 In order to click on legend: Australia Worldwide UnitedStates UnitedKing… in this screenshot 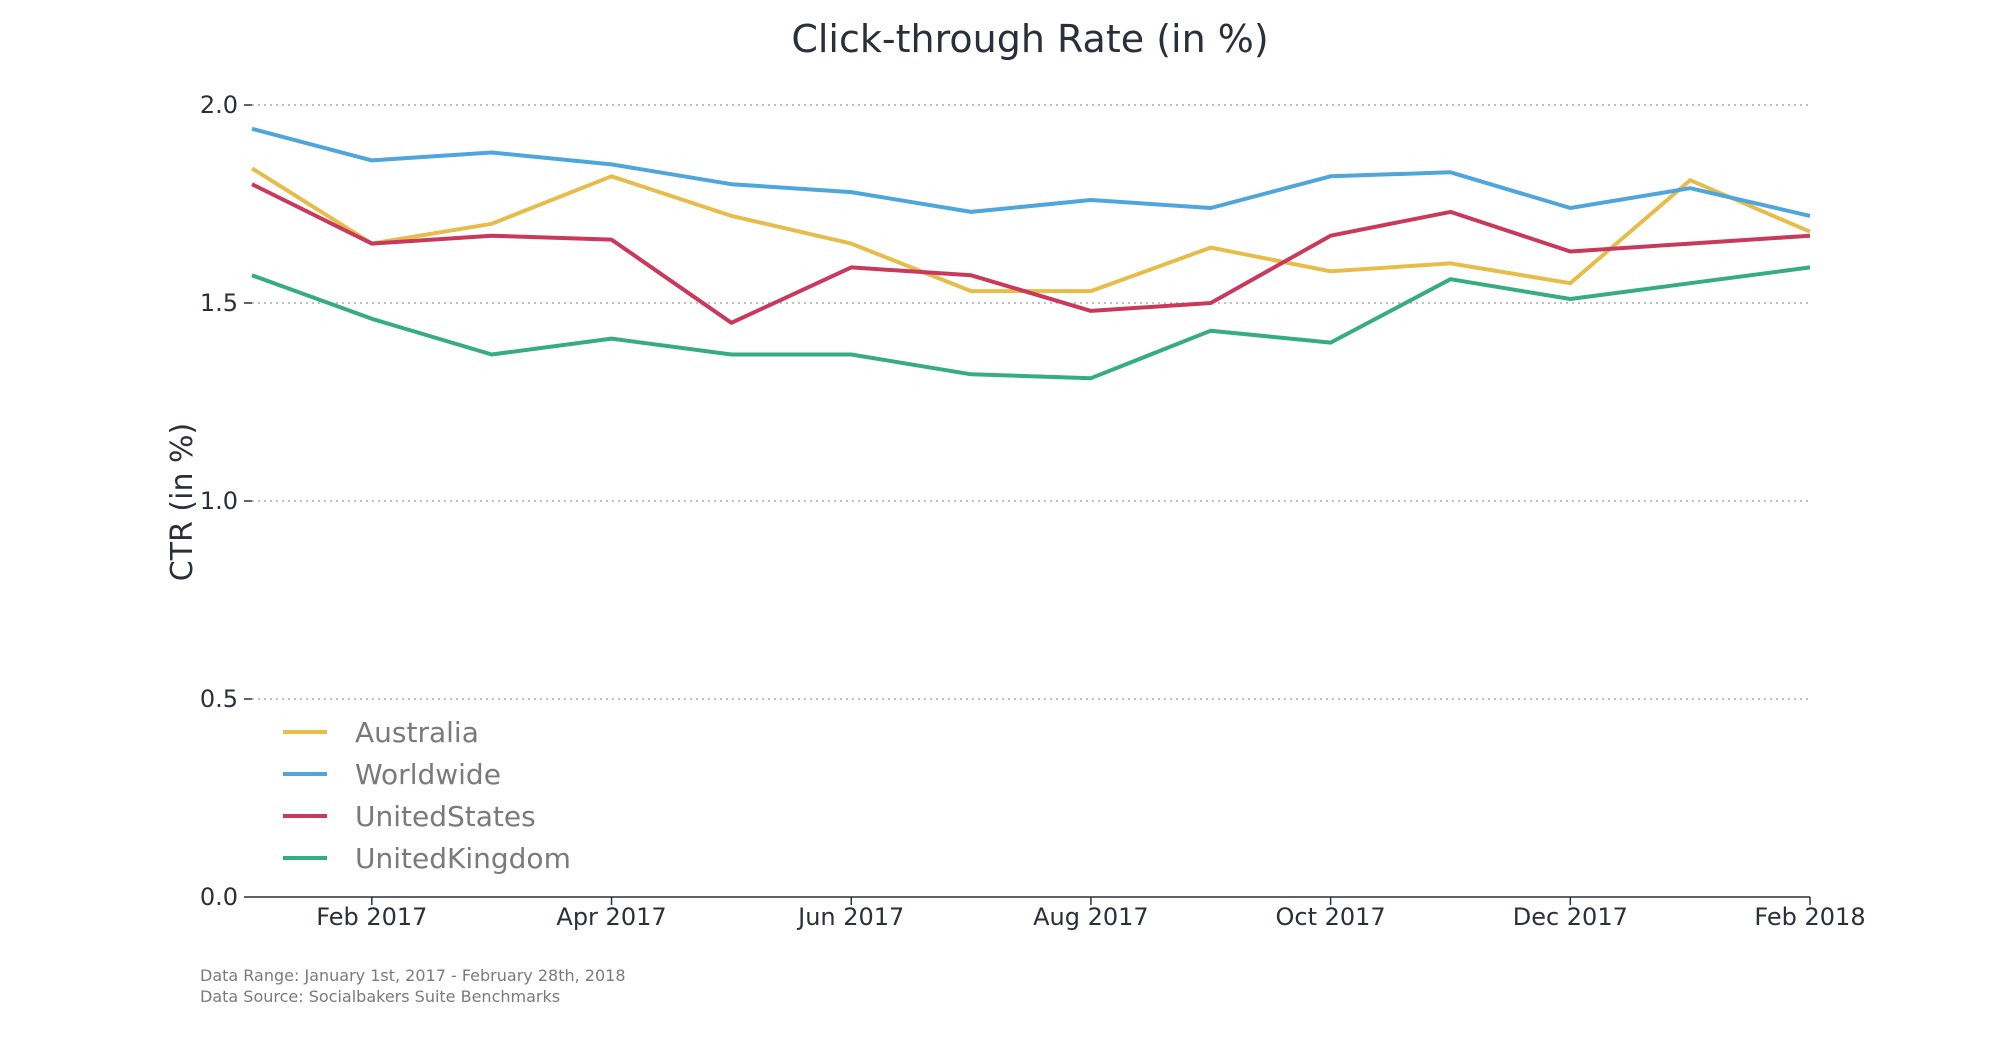, I will do `click(427, 795)`.